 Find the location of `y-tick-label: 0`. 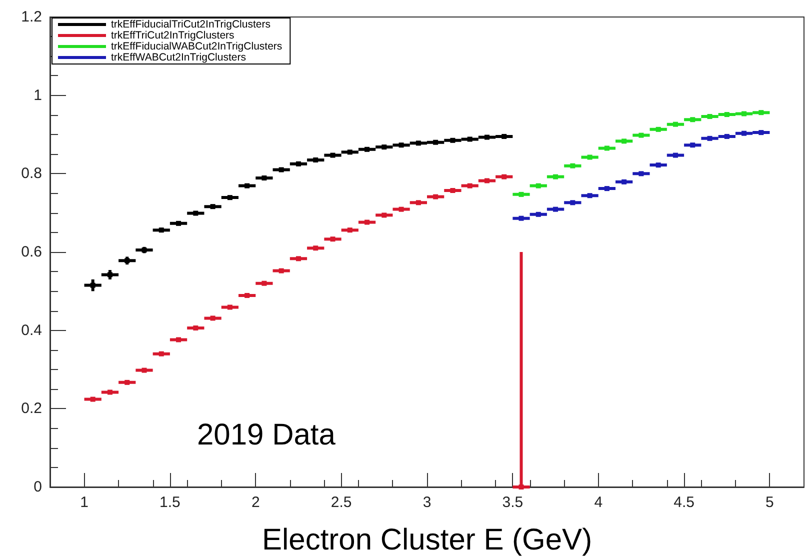

y-tick-label: 0 is located at coordinates (38, 487).